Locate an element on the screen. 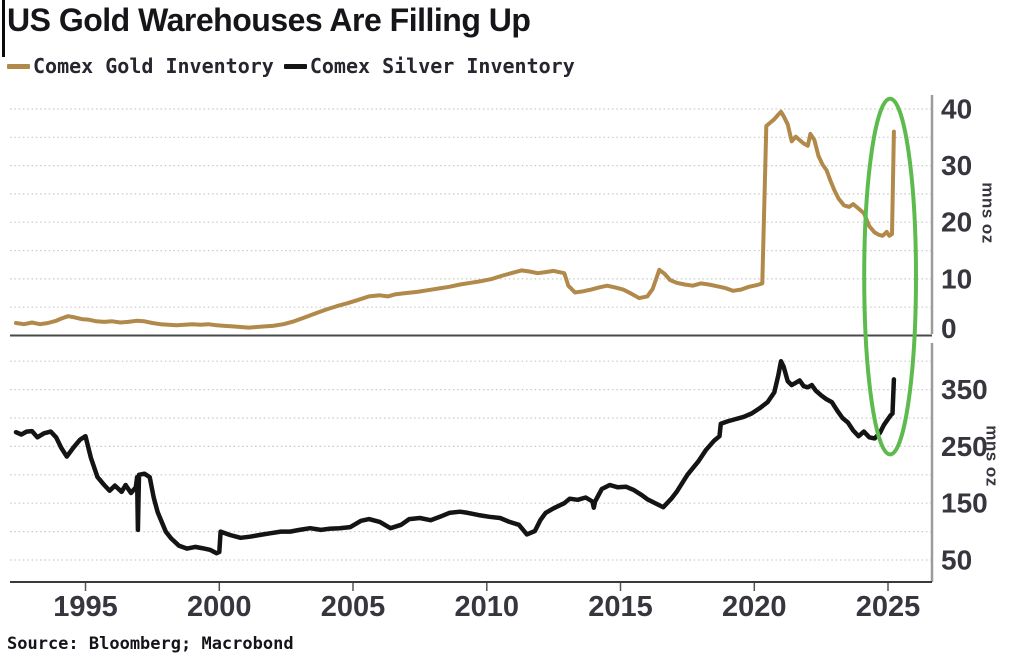  legend-label-silver: Comex Silver Inventory is located at coordinates (442, 66).